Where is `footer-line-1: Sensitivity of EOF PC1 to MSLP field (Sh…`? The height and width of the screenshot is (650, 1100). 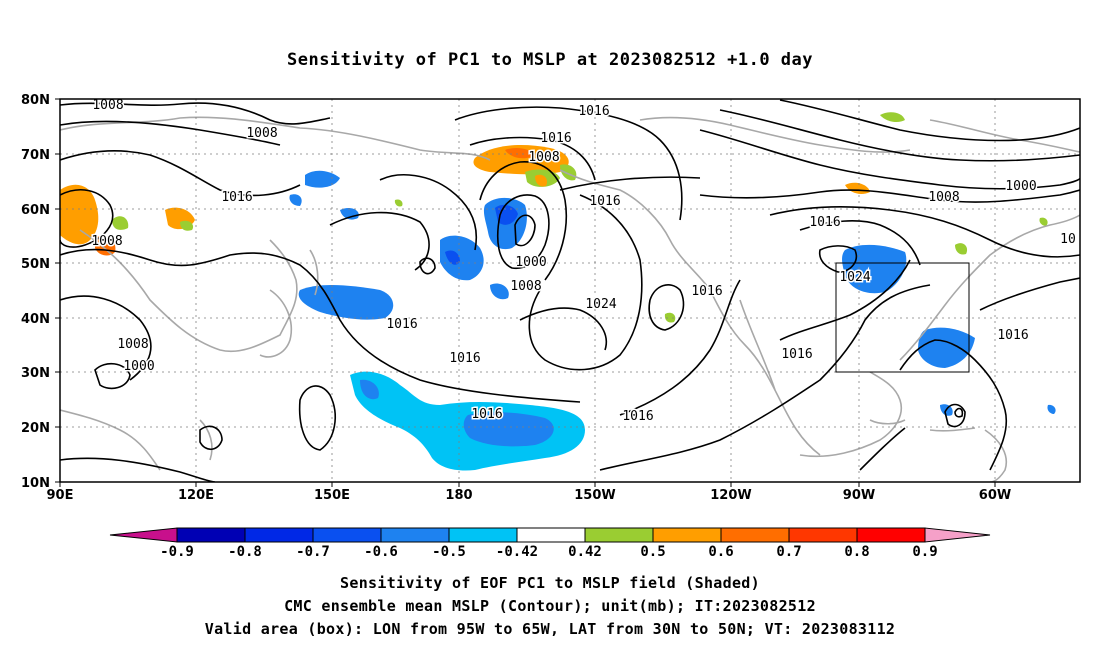
footer-line-1: Sensitivity of EOF PC1 to MSLP field (Sh… is located at coordinates (550, 583).